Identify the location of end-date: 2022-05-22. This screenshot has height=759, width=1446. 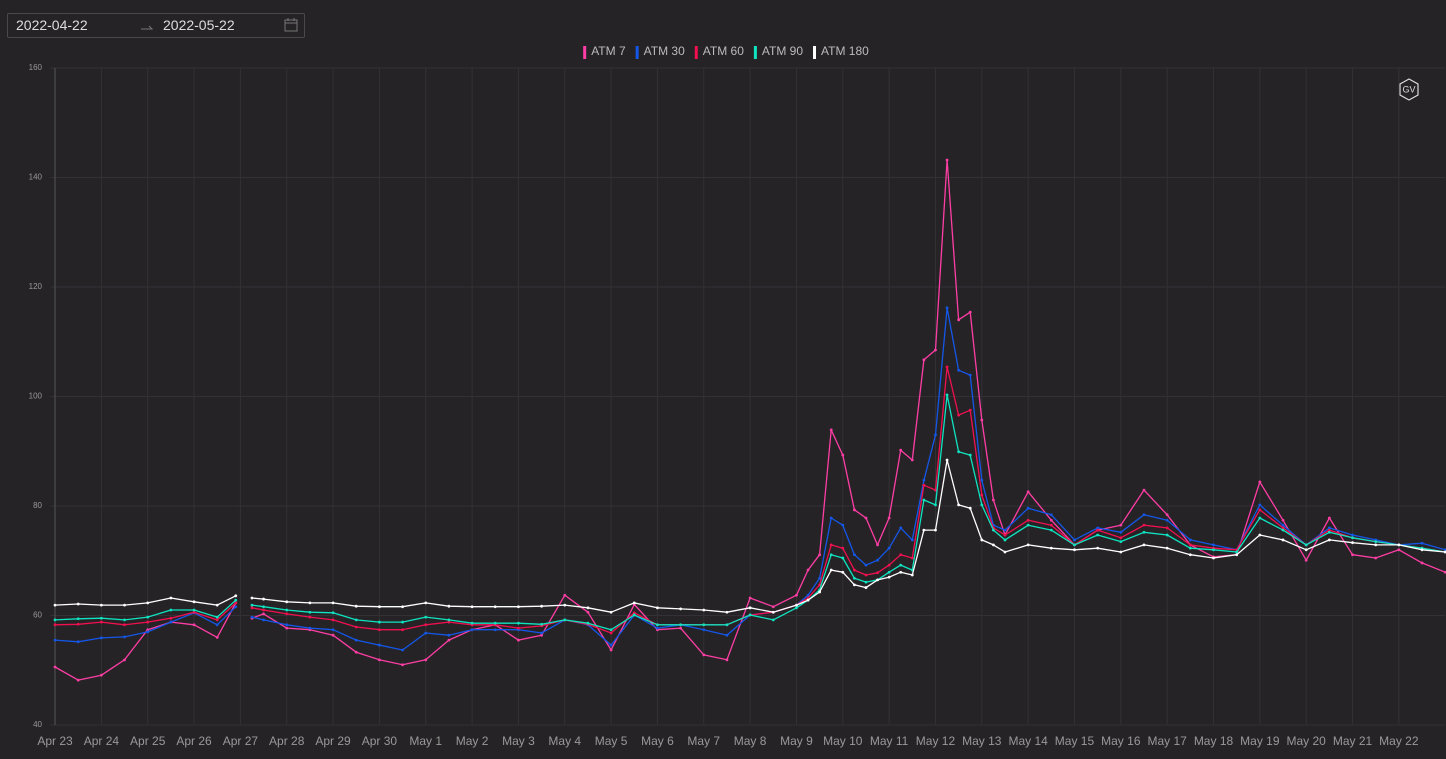
(199, 25).